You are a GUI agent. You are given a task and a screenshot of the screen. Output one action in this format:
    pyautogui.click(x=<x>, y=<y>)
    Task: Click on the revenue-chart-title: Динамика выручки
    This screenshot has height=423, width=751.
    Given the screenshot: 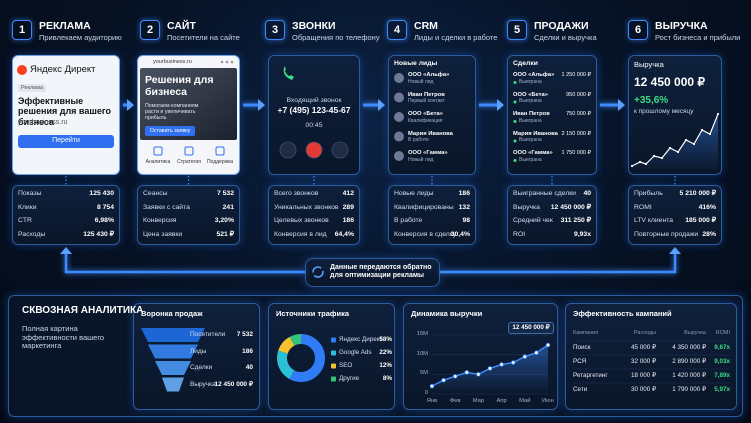 What is the action you would take?
    pyautogui.click(x=447, y=313)
    